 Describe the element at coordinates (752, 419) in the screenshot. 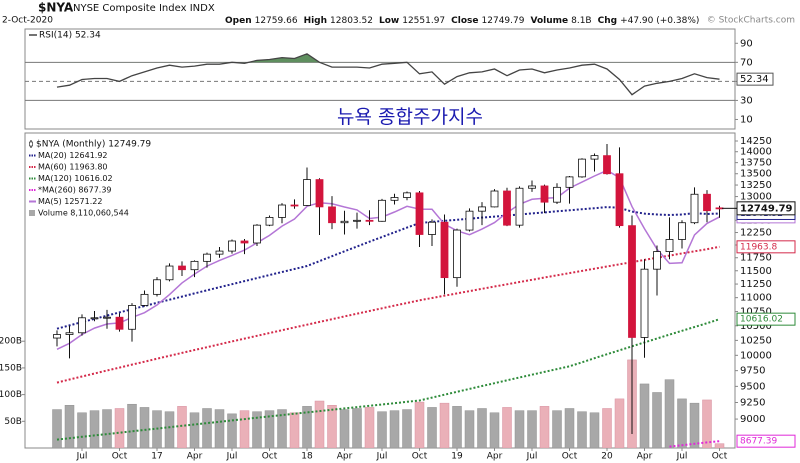

I see `y-tick-label: 9000` at that location.